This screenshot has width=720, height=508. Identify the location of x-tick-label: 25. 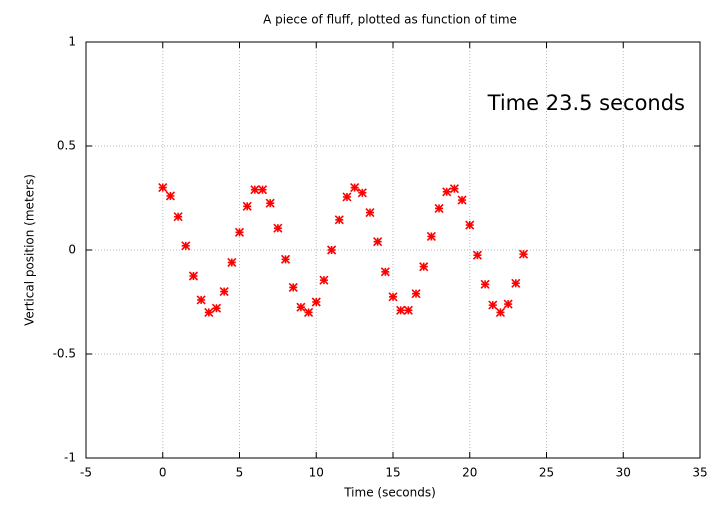
(546, 473).